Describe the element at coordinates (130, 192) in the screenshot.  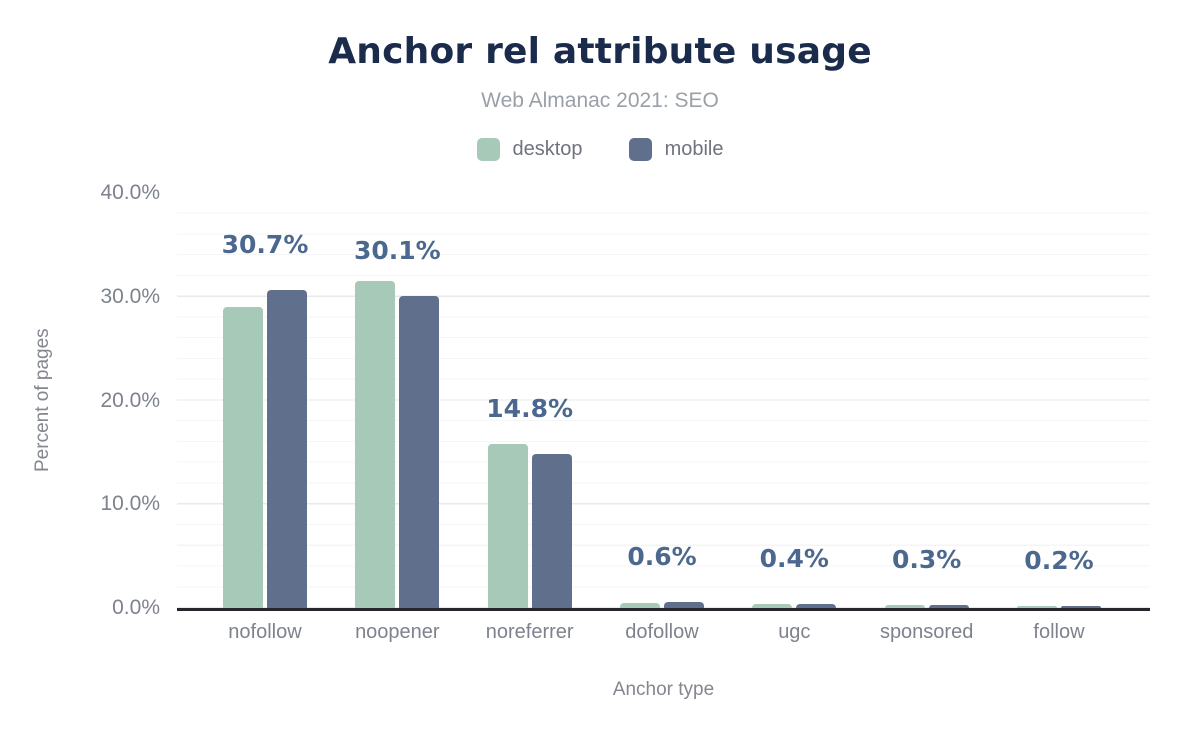
I see `y-tick-40.0%: 40.0%` at that location.